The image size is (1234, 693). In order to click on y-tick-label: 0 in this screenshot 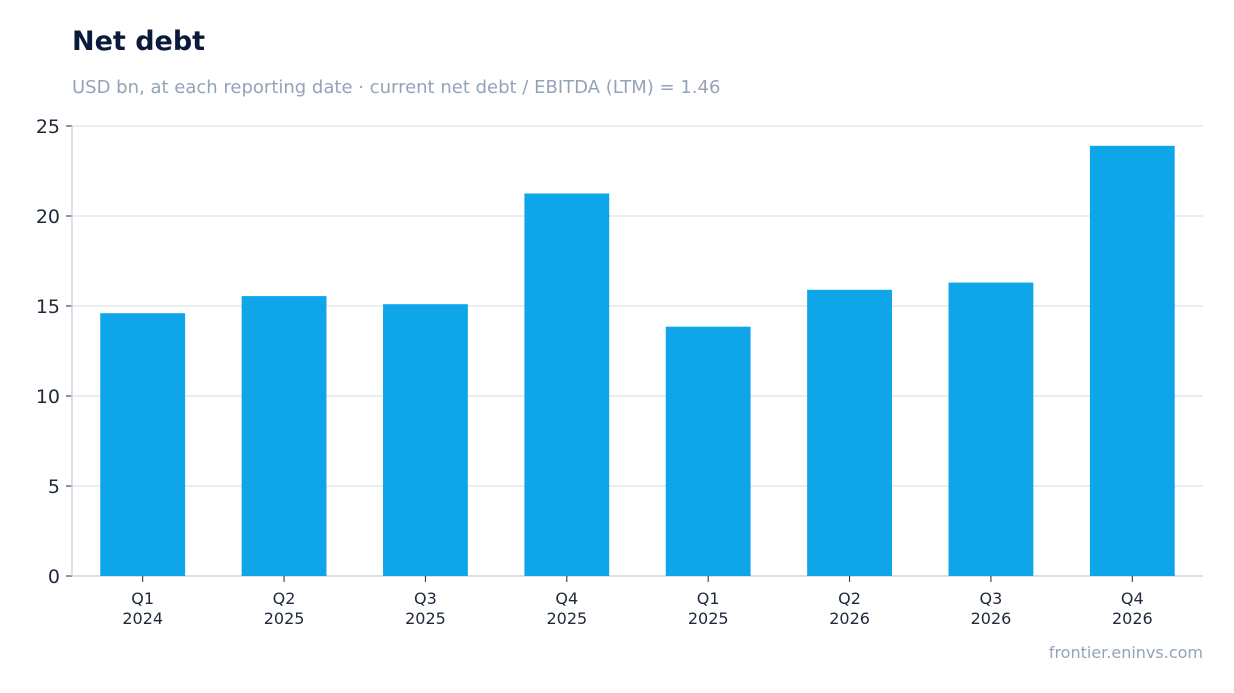, I will do `click(54, 577)`.